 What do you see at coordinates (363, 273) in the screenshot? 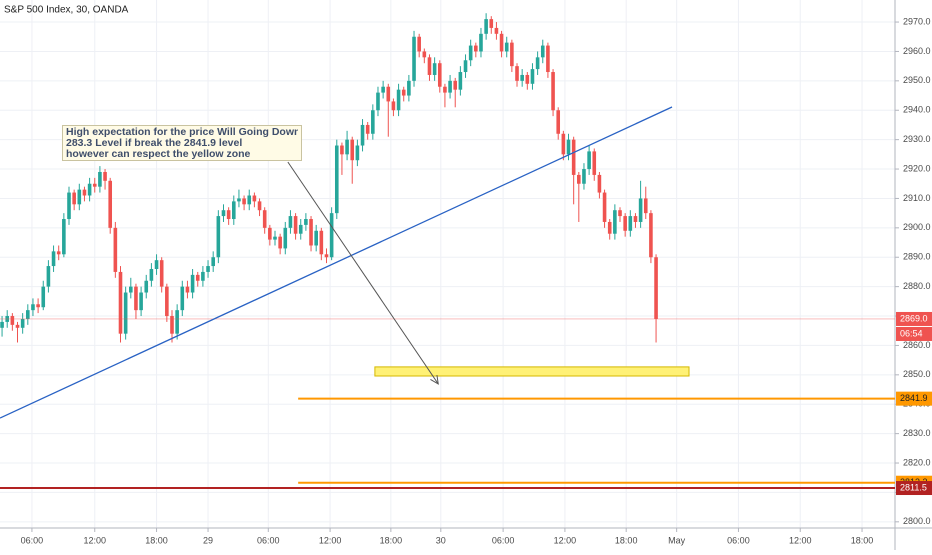
I see `arrow-line` at bounding box center [363, 273].